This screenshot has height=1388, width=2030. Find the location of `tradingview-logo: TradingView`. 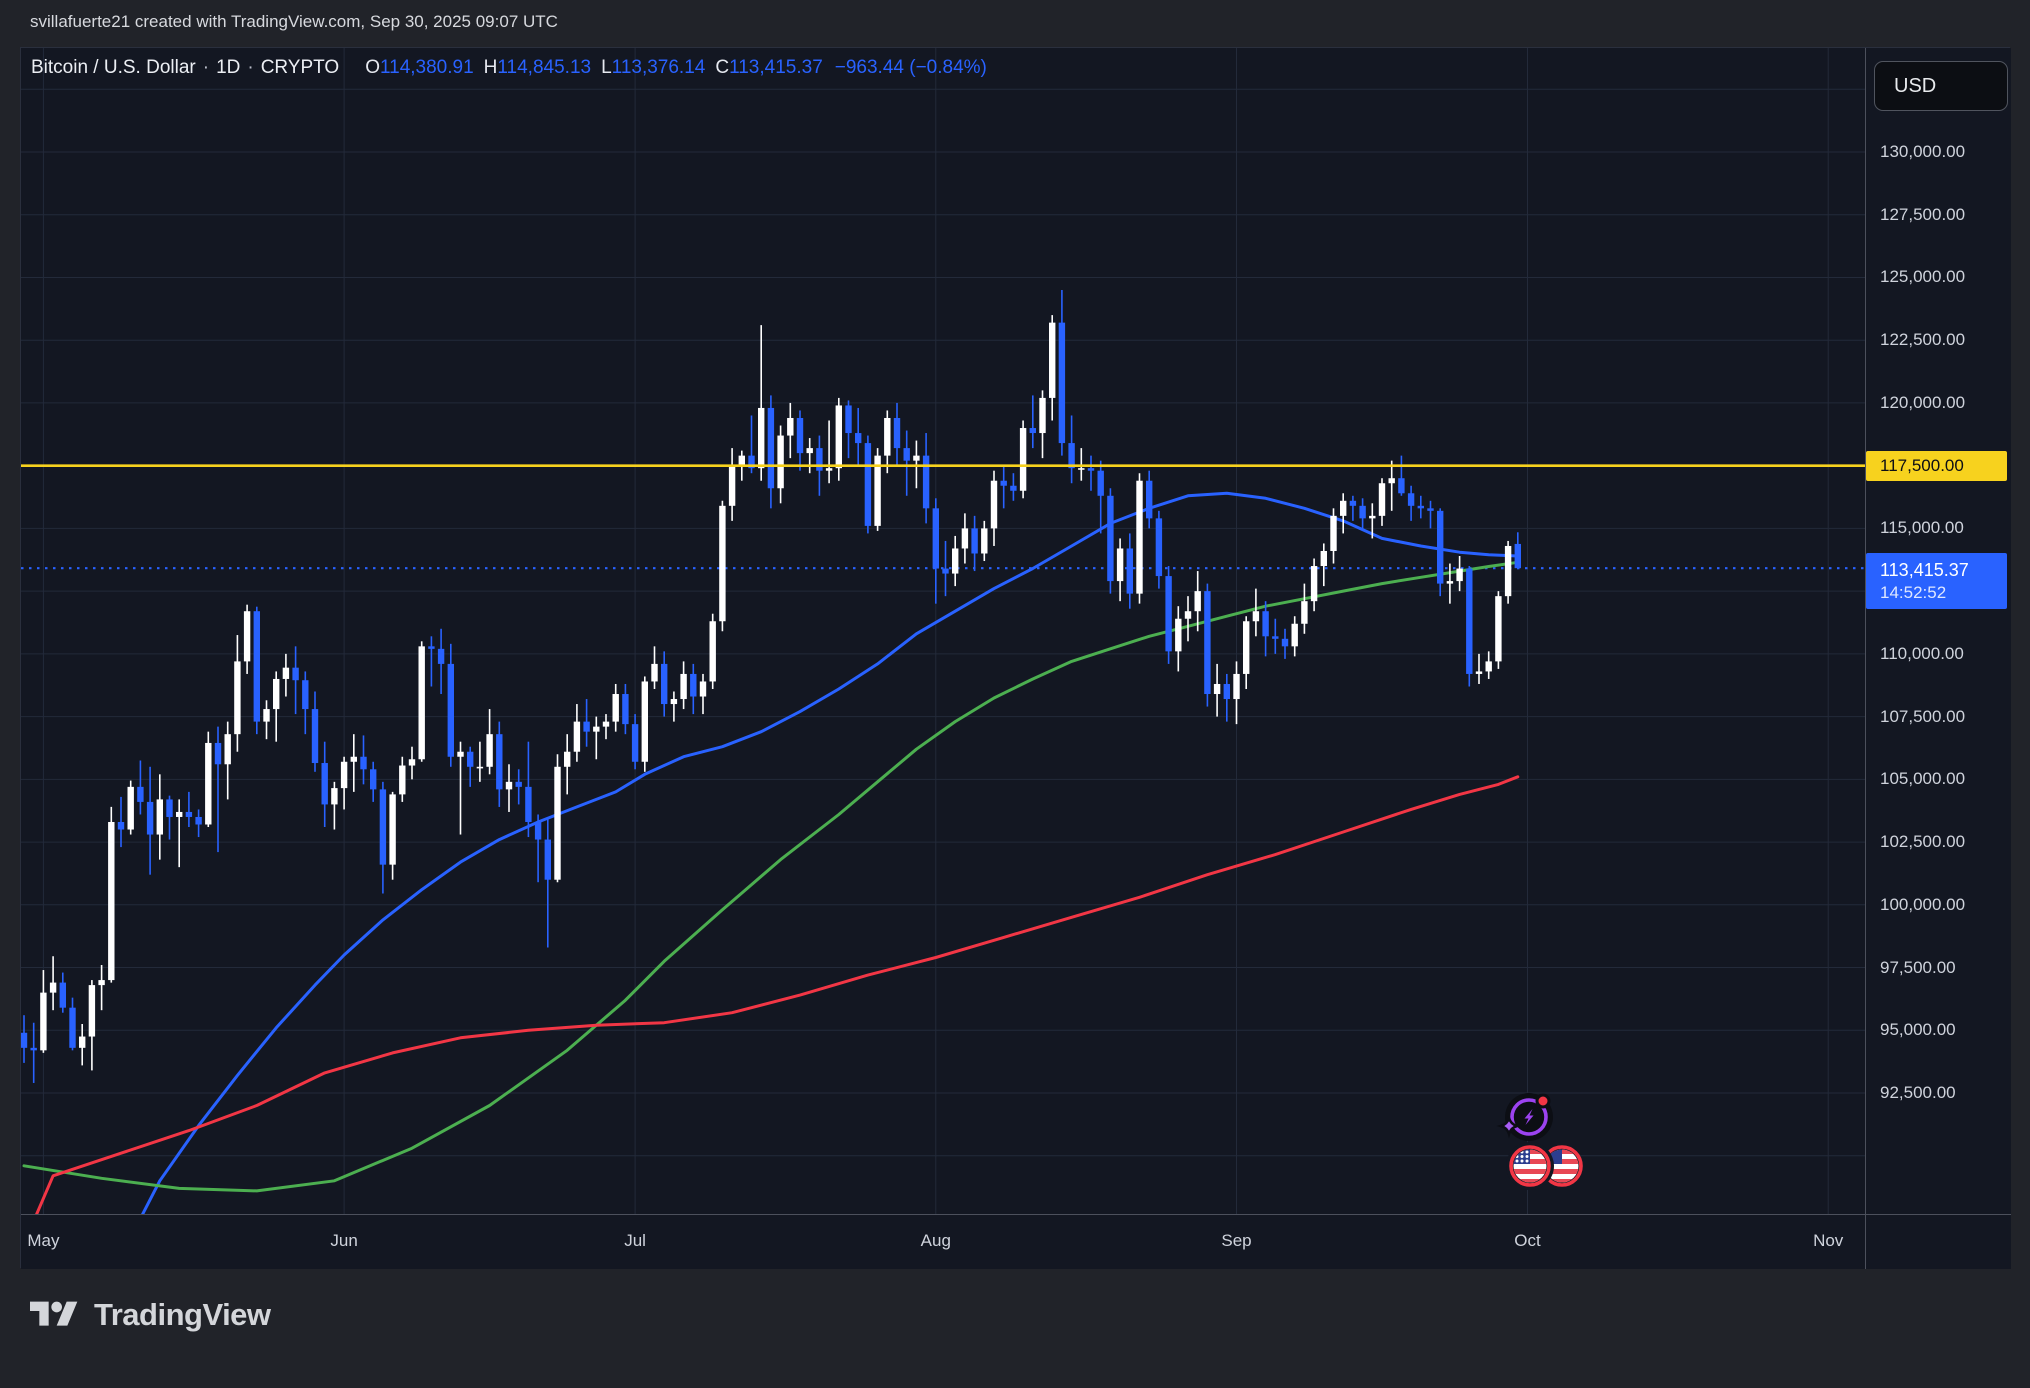

tradingview-logo: TradingView is located at coordinates (150, 1315).